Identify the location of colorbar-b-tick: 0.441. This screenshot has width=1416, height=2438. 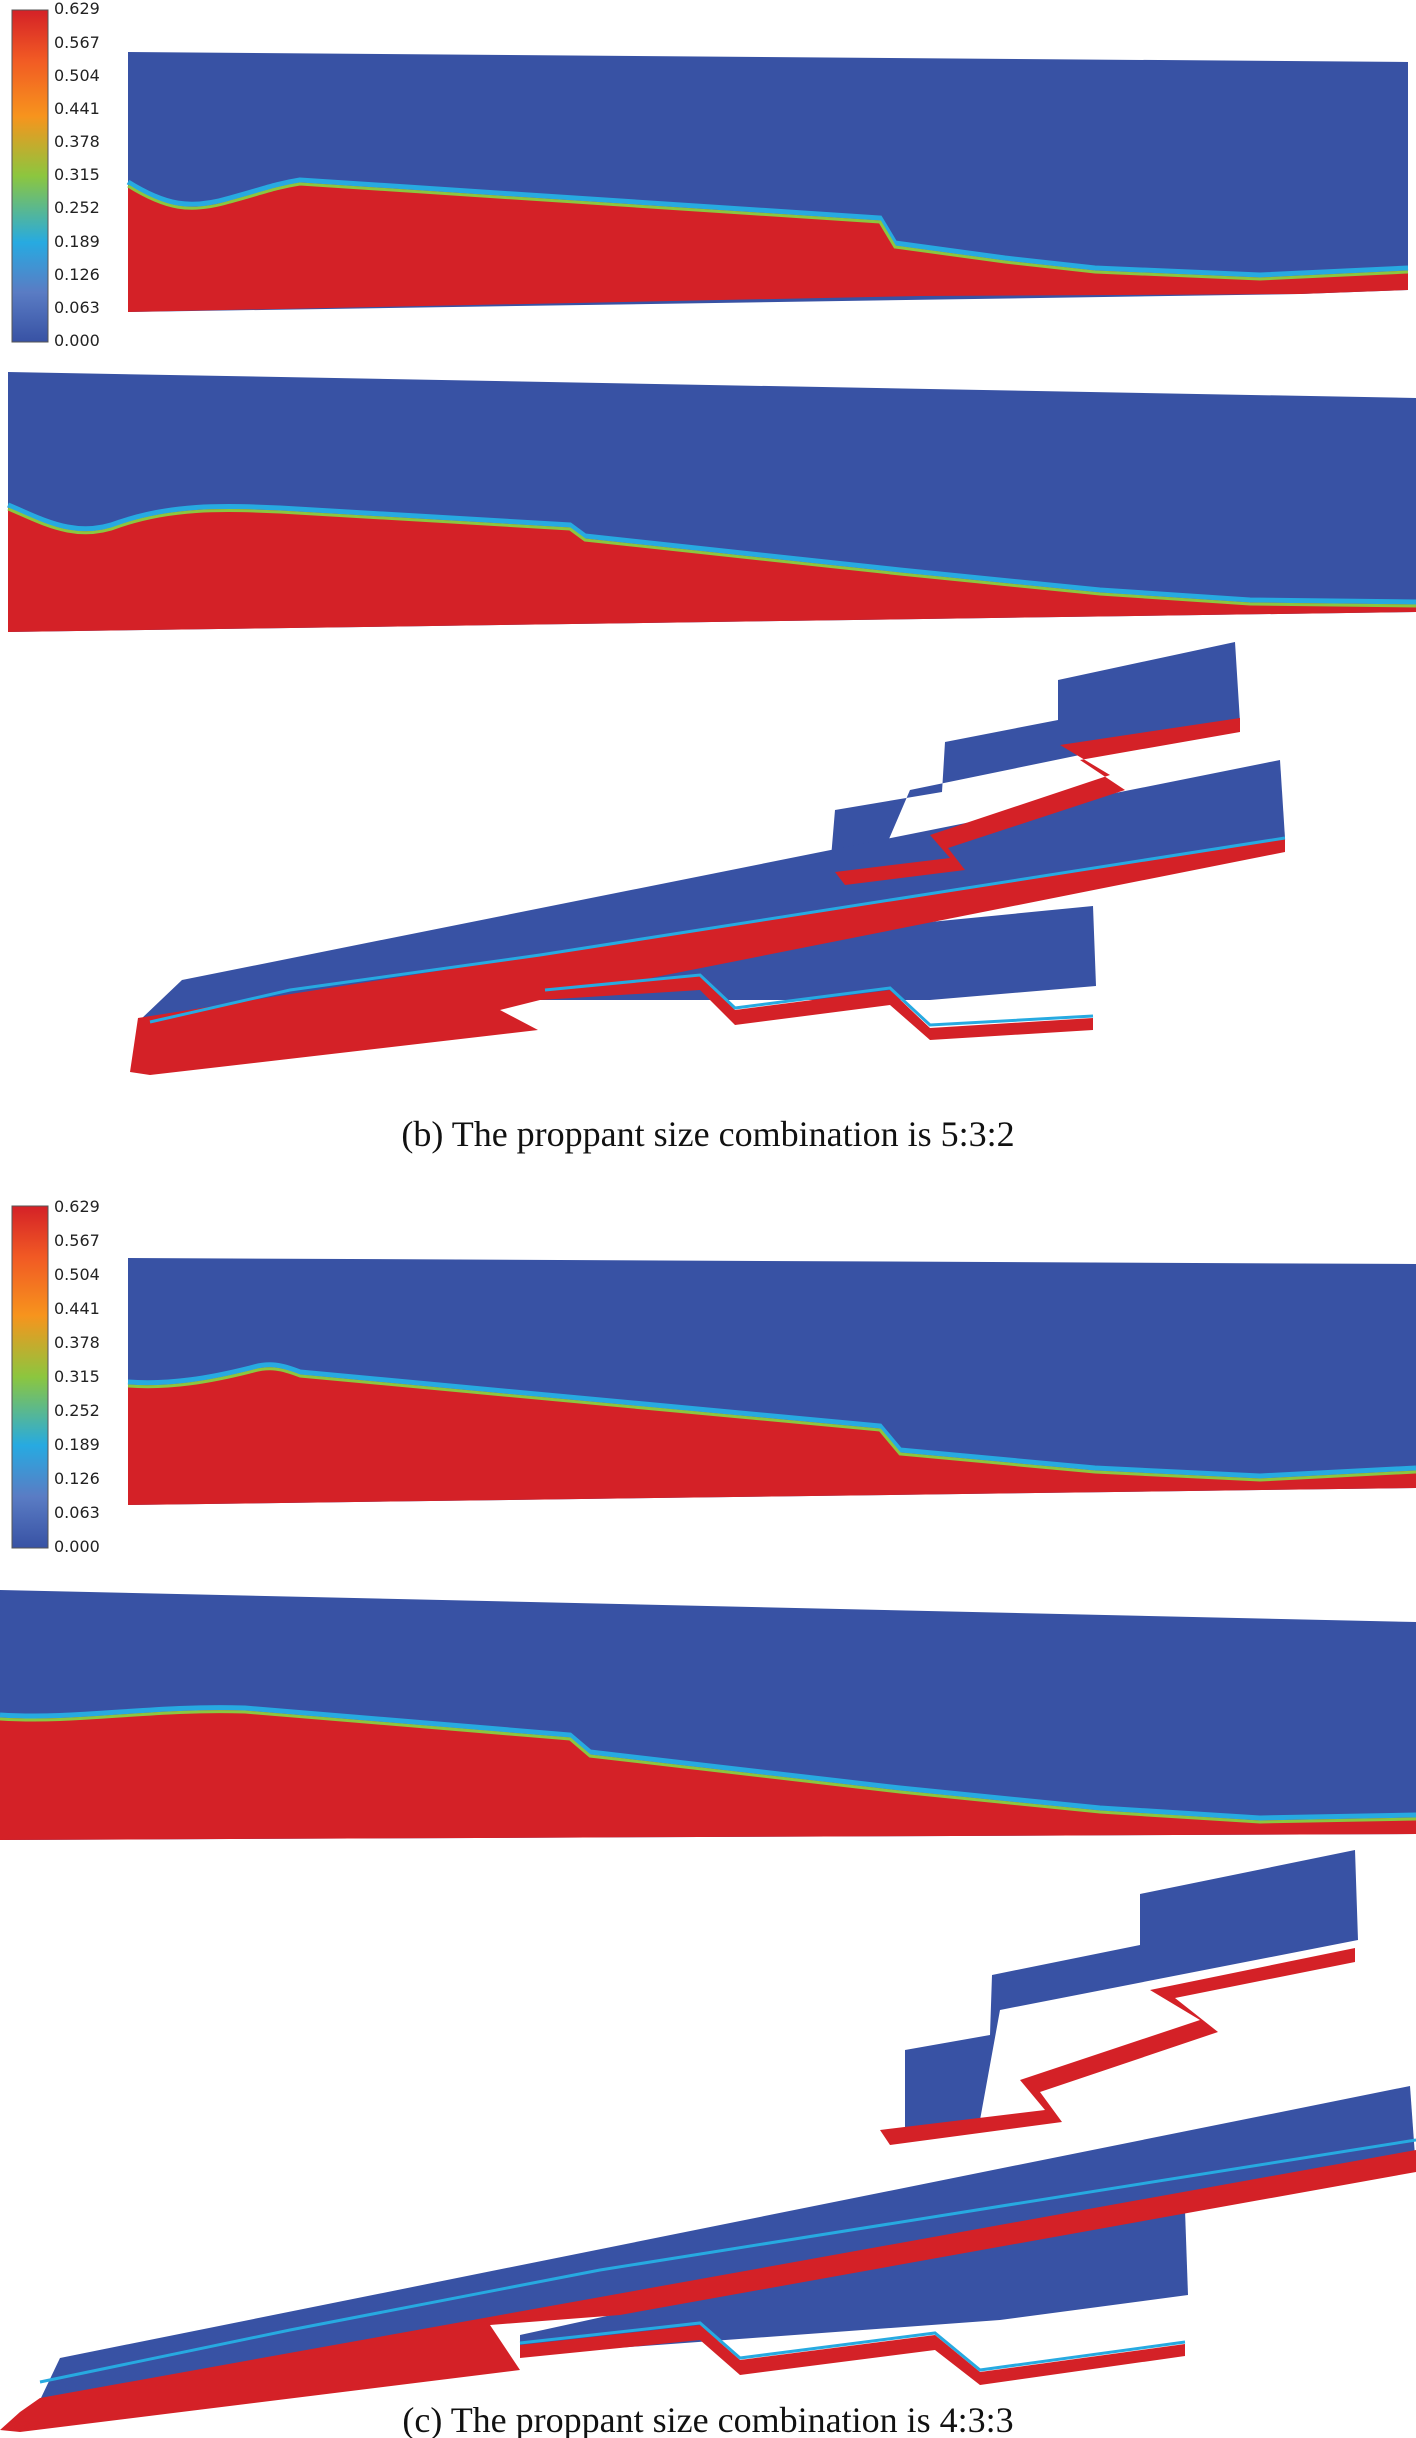
(77, 108).